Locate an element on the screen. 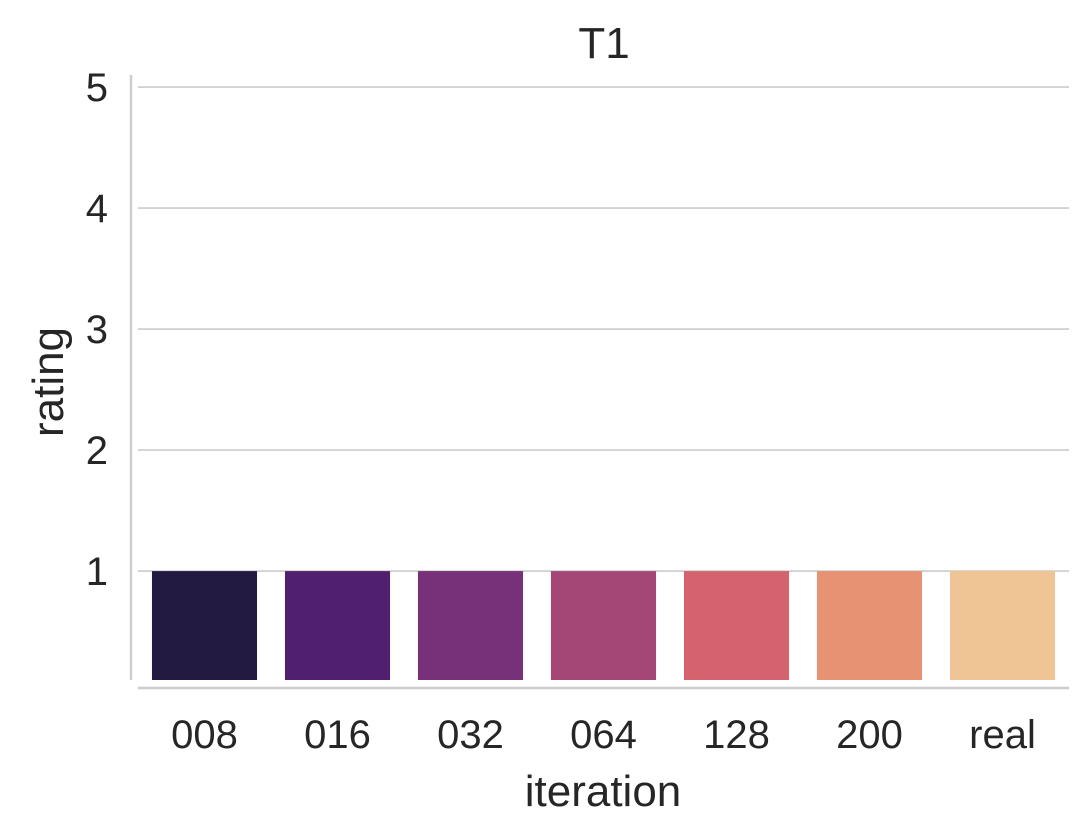 The image size is (1088, 834). y-tick-label: 2 is located at coordinates (97, 451).